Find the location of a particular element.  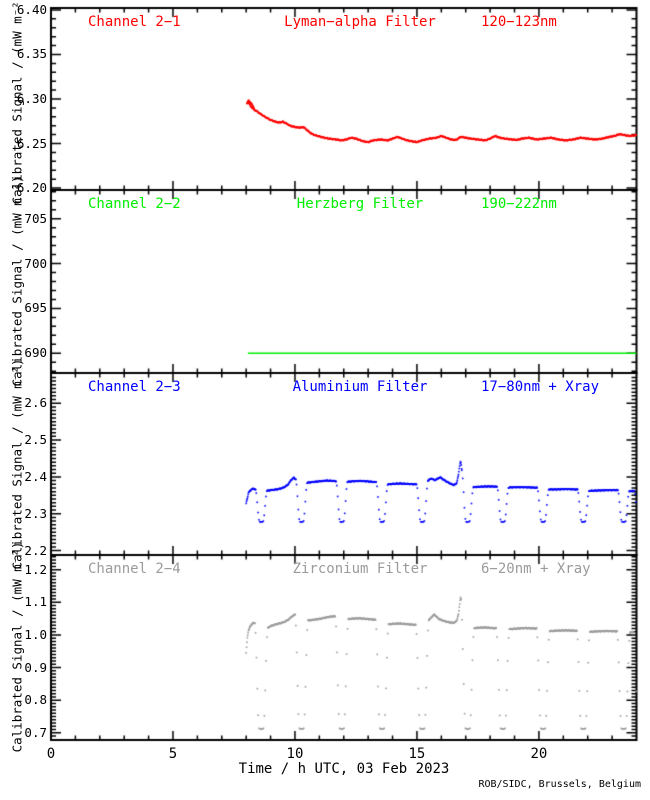

y-tick-label: 1.2 is located at coordinates (35, 569).